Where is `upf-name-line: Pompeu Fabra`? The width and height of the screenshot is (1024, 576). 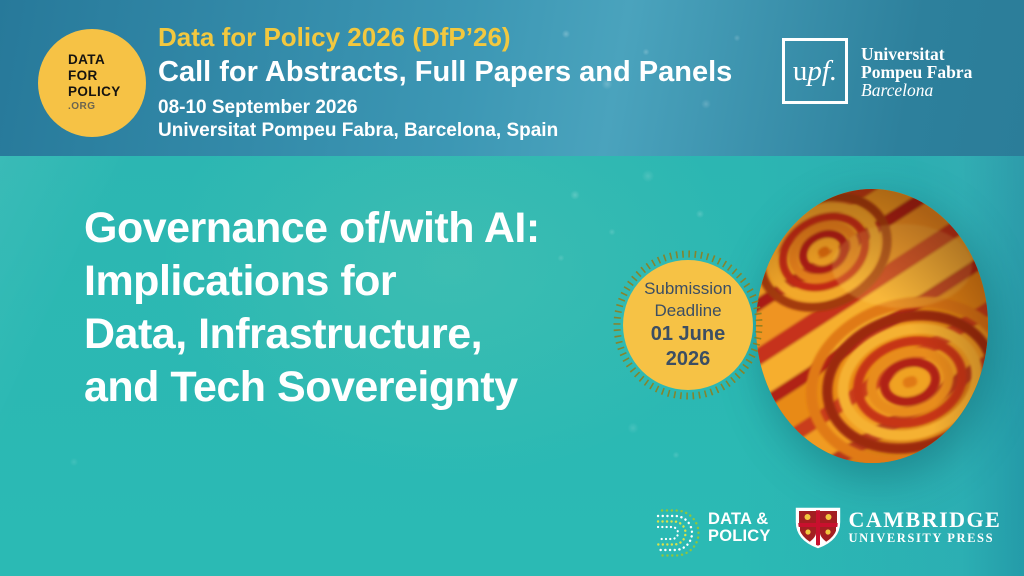
upf-name-line: Pompeu Fabra is located at coordinates (917, 71).